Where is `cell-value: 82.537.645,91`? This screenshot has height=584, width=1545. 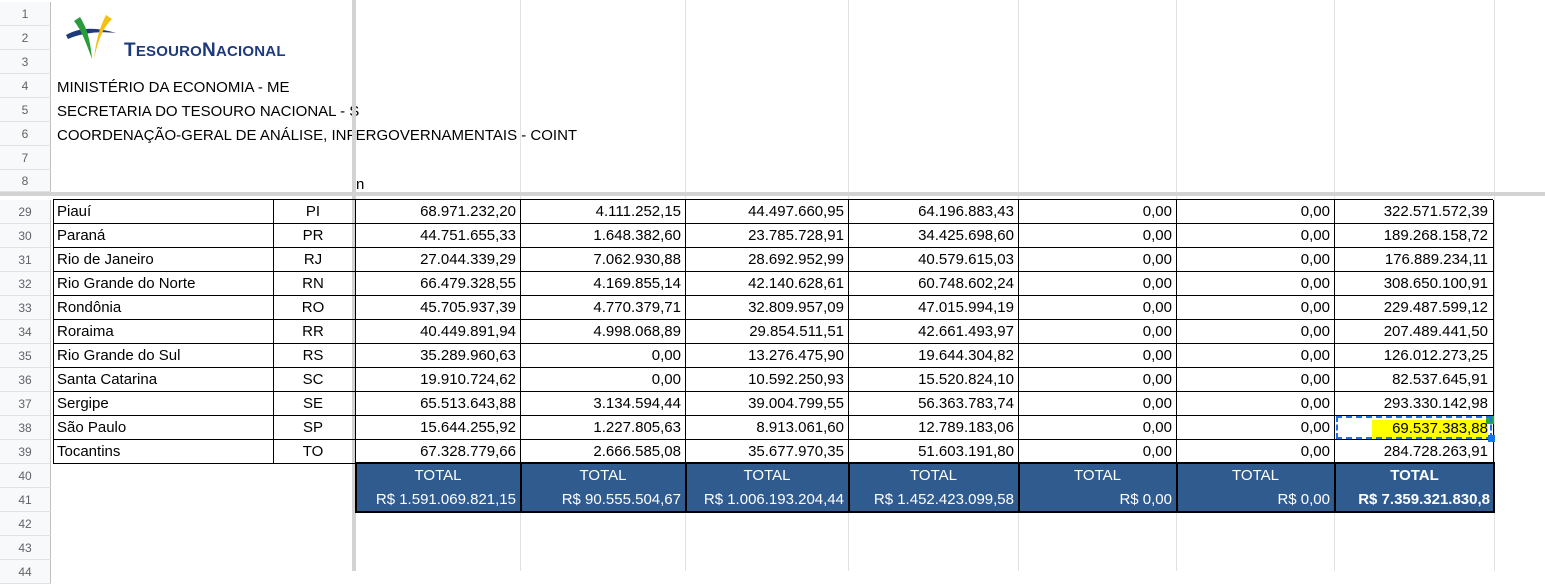 cell-value: 82.537.645,91 is located at coordinates (1440, 379).